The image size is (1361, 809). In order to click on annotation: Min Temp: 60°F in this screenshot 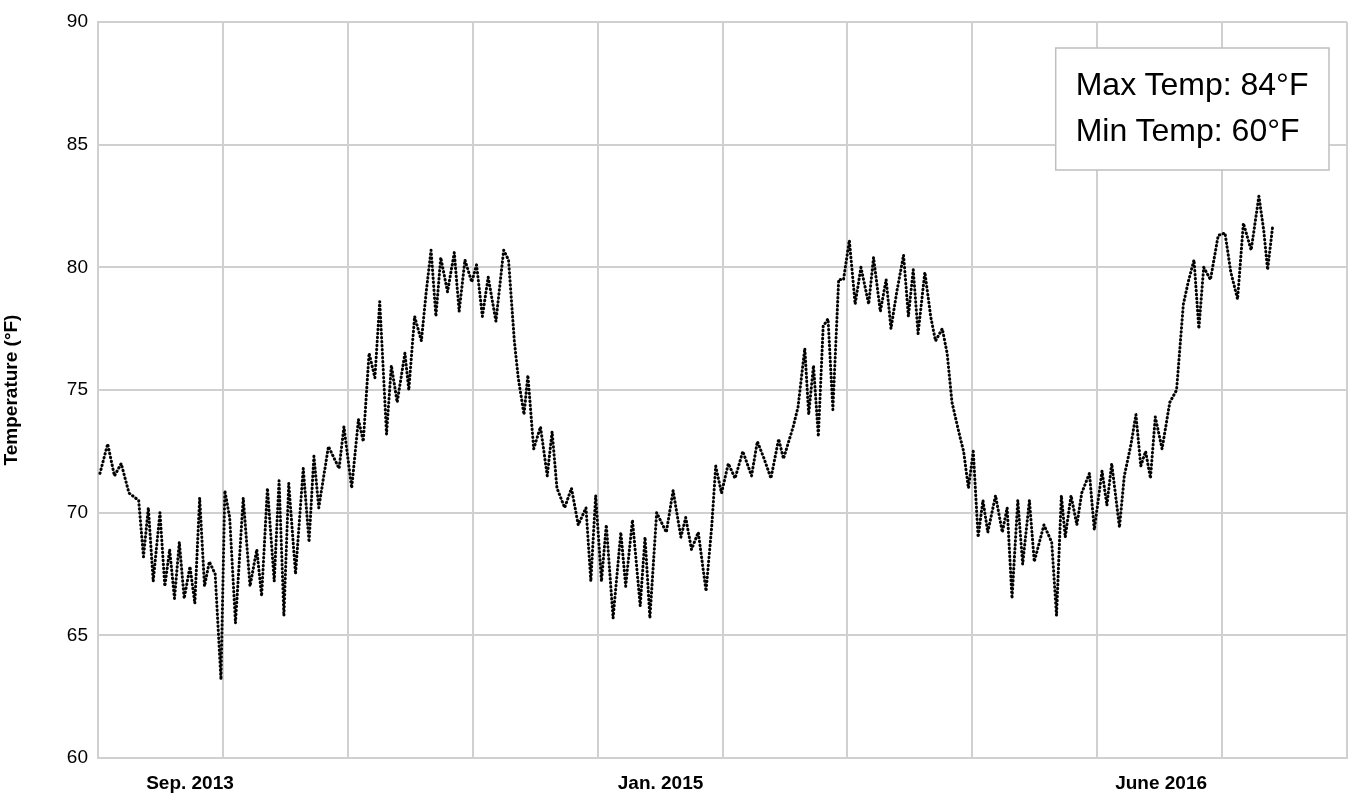, I will do `click(1187, 129)`.